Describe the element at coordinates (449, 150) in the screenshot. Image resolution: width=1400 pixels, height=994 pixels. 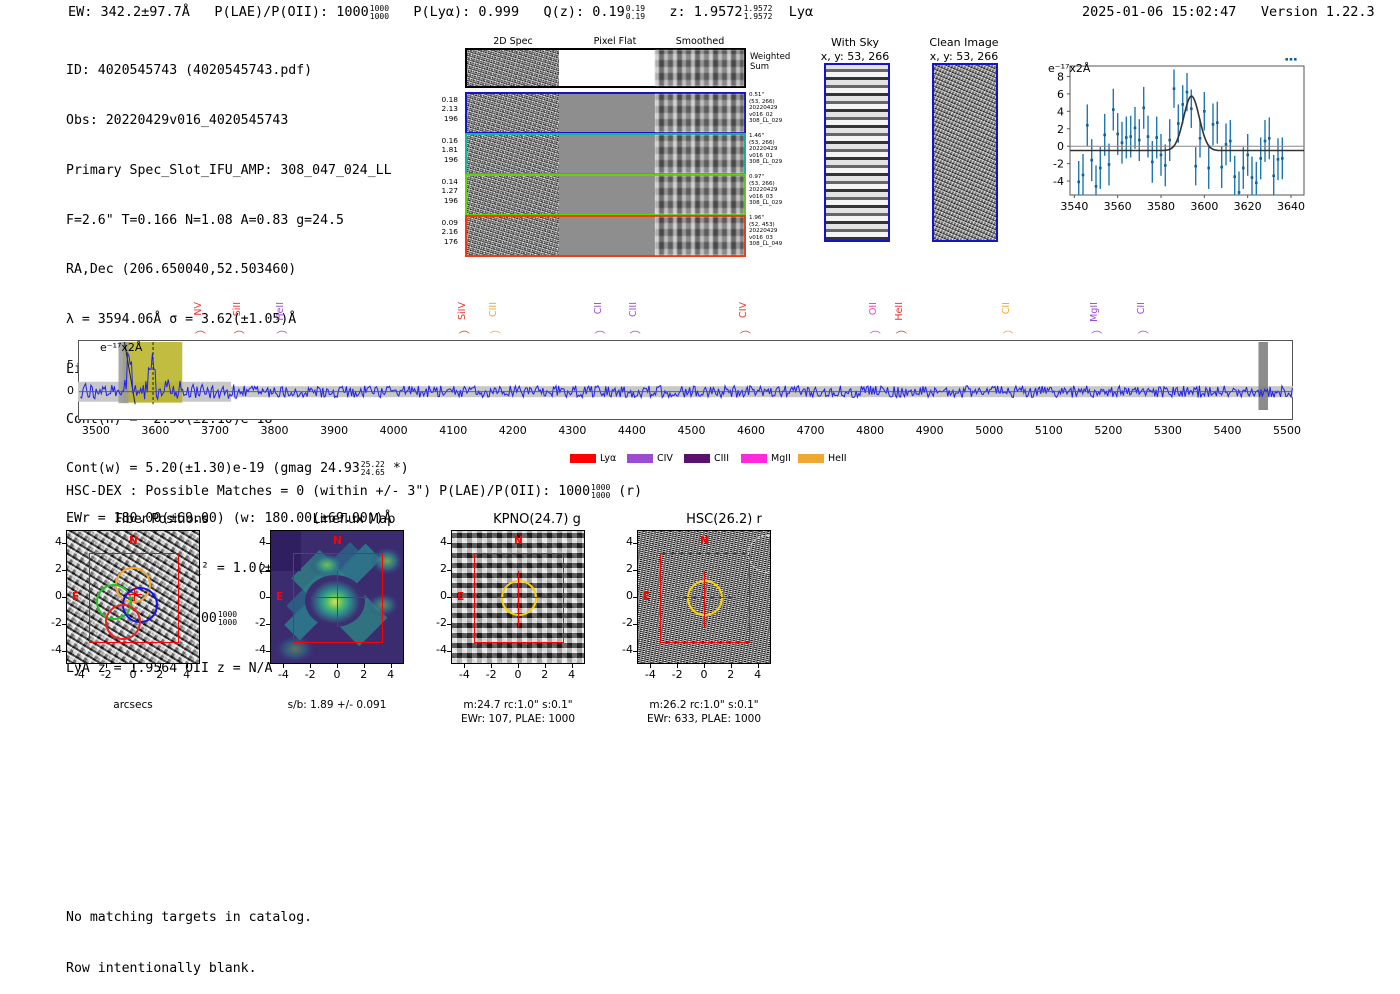
I see `spec2d-row-numbers: 0.16 1.81 196` at that location.